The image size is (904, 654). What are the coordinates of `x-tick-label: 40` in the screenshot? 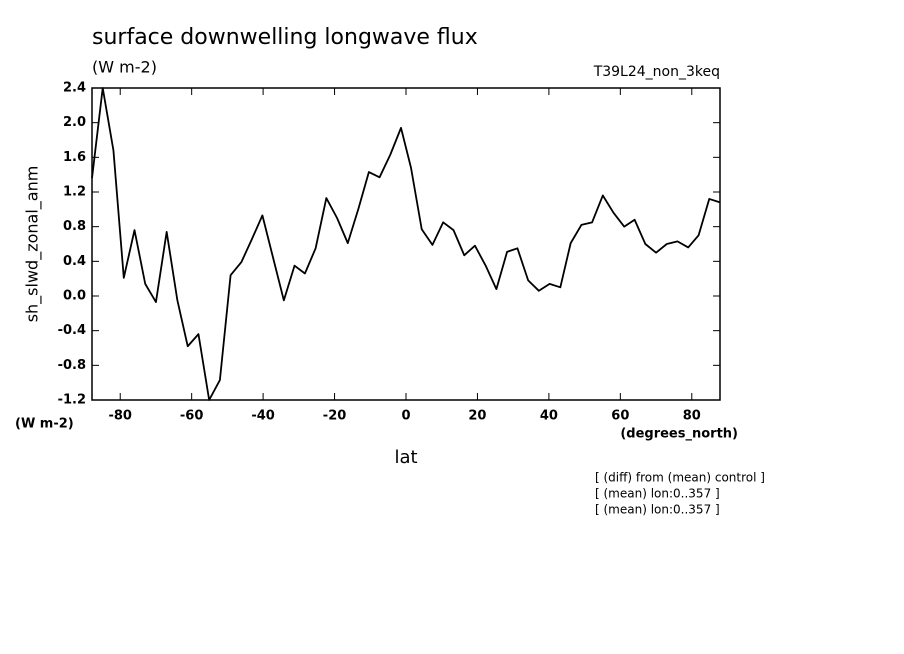 It's located at (549, 416).